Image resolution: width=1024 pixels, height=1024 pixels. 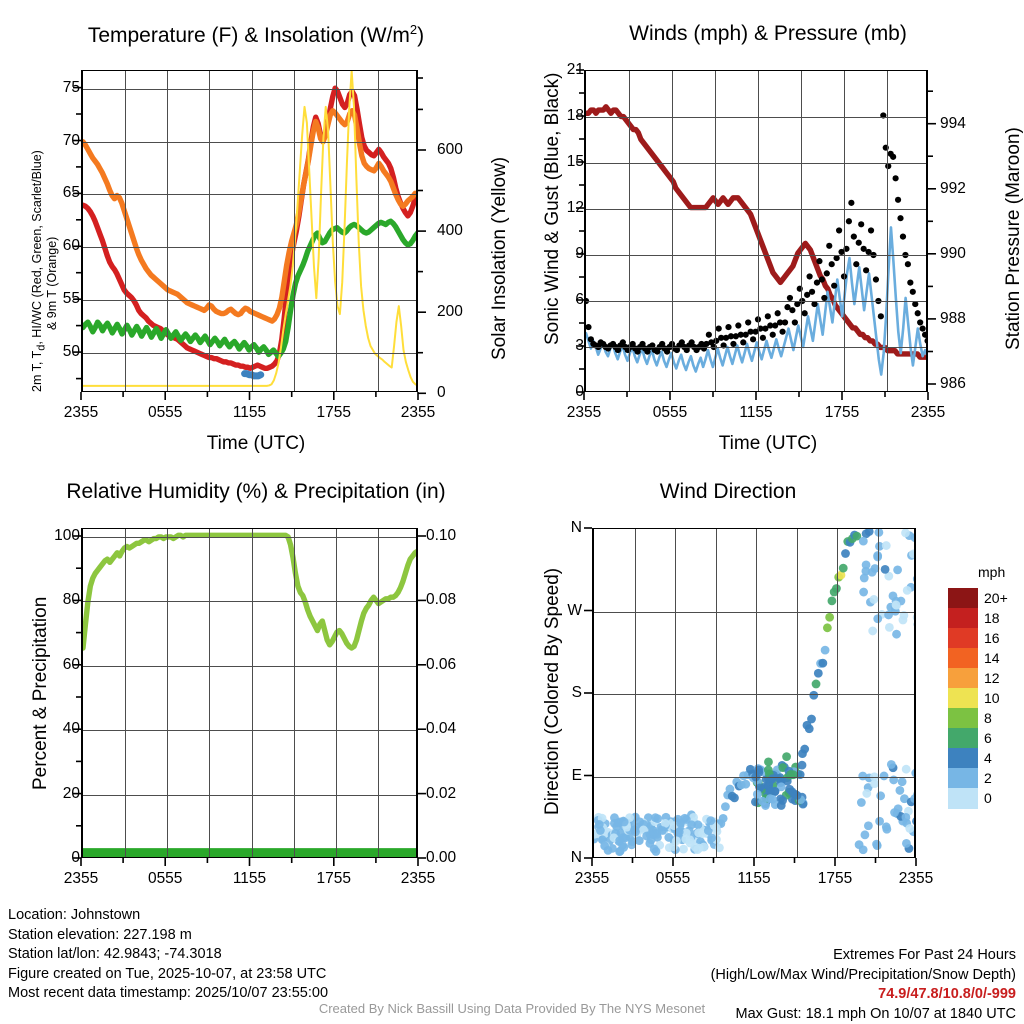 What do you see at coordinates (450, 312) in the screenshot?
I see `temperature-ytick-right-200: 200` at bounding box center [450, 312].